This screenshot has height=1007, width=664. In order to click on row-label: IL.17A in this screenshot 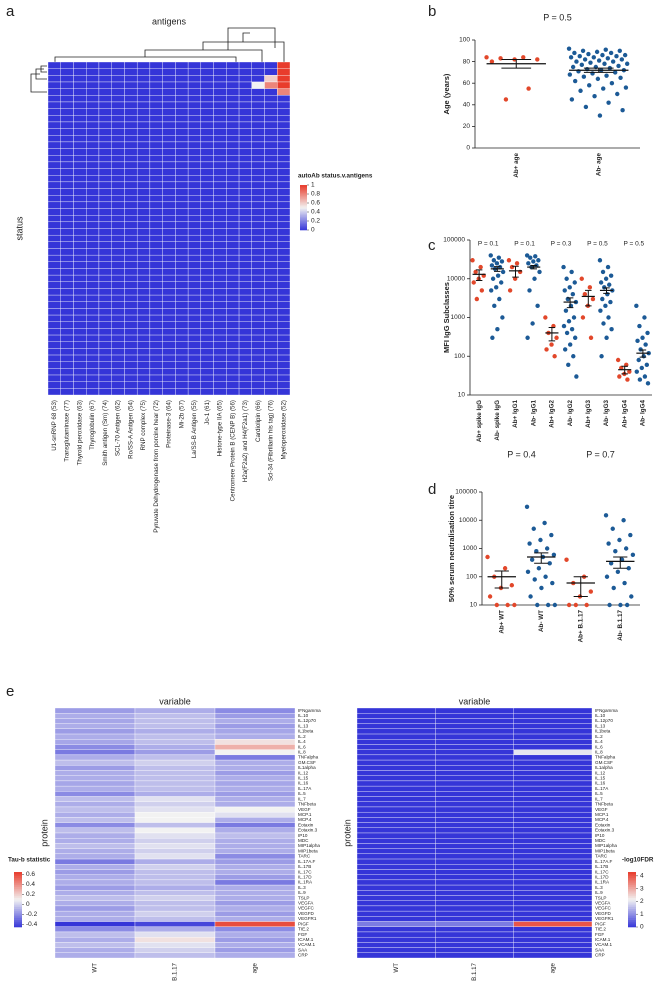, I will do `click(602, 788)`.